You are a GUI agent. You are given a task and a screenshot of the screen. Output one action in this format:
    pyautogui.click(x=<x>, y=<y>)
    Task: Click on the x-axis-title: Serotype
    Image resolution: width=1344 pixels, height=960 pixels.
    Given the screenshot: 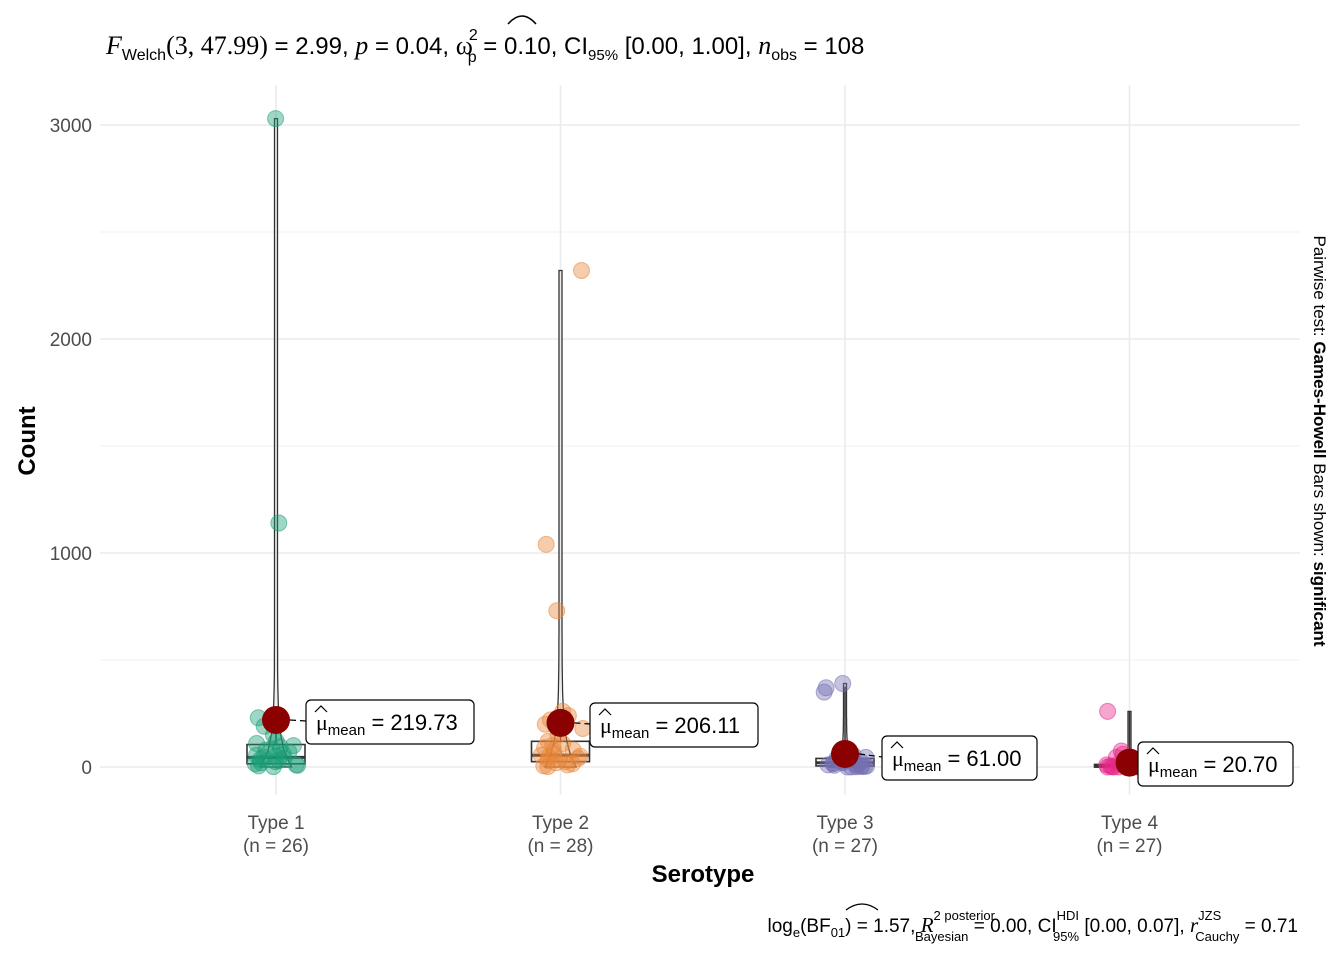 What is the action you would take?
    pyautogui.click(x=703, y=874)
    